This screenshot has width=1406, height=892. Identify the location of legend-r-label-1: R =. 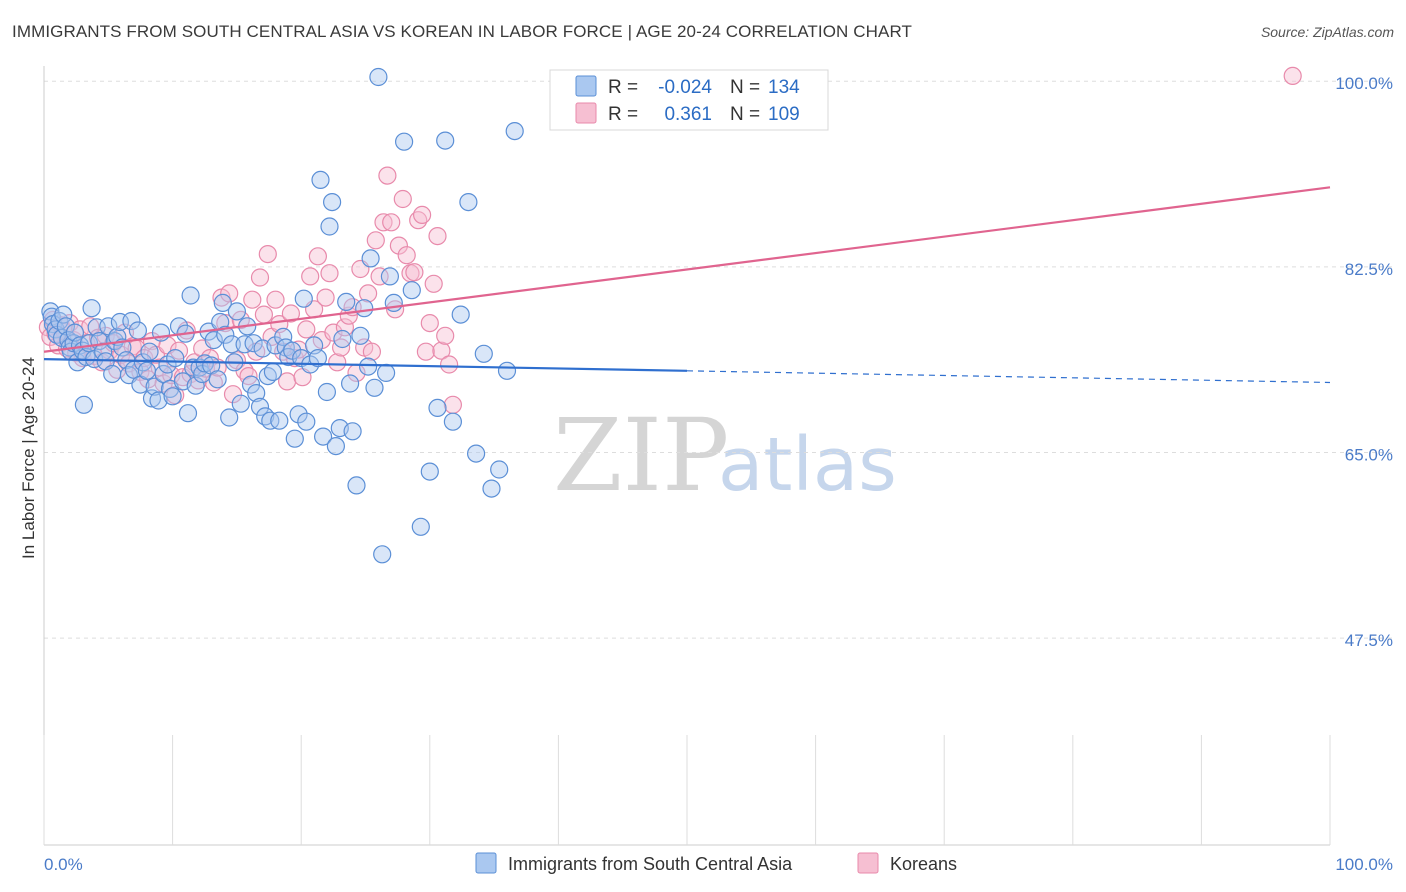
(623, 87).